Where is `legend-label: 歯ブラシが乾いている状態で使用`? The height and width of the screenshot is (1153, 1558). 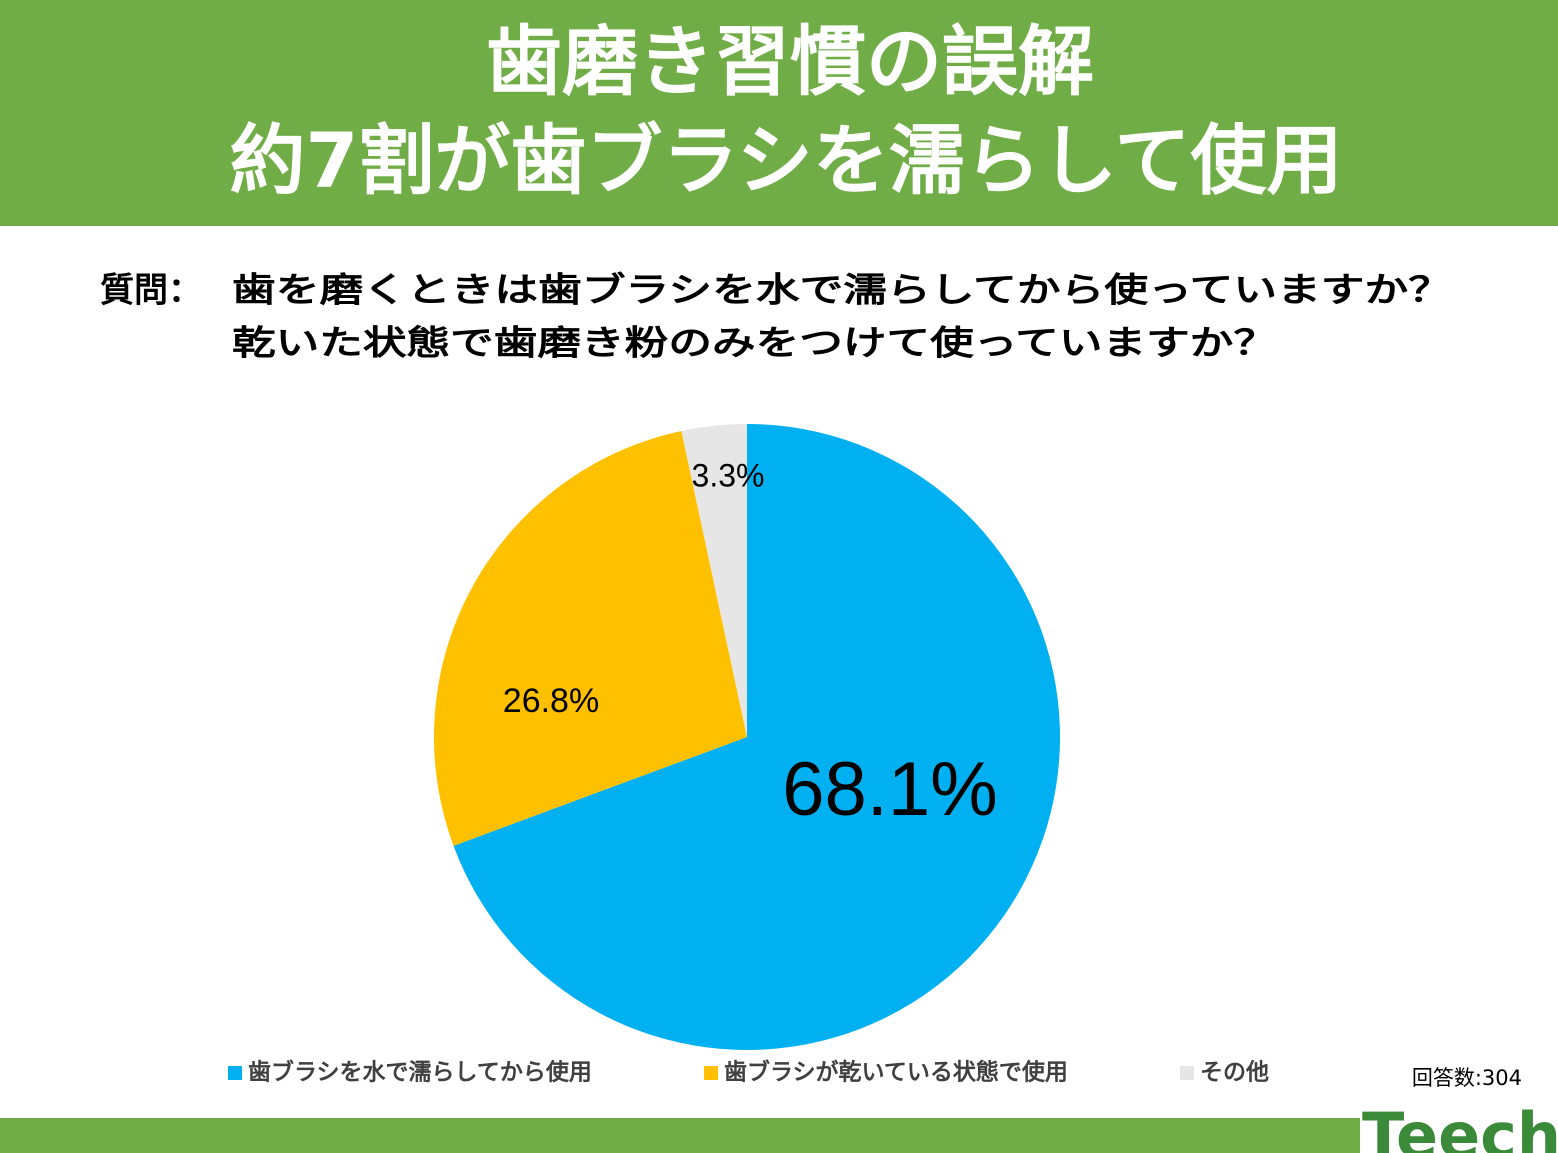 legend-label: 歯ブラシが乾いている状態で使用 is located at coordinates (896, 1072).